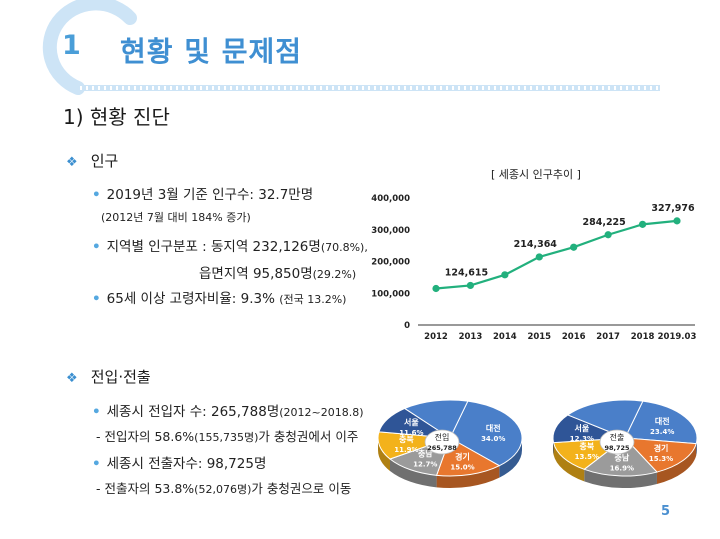 The height and width of the screenshot is (539, 720). I want to click on population-heading: 인구, so click(104, 161).